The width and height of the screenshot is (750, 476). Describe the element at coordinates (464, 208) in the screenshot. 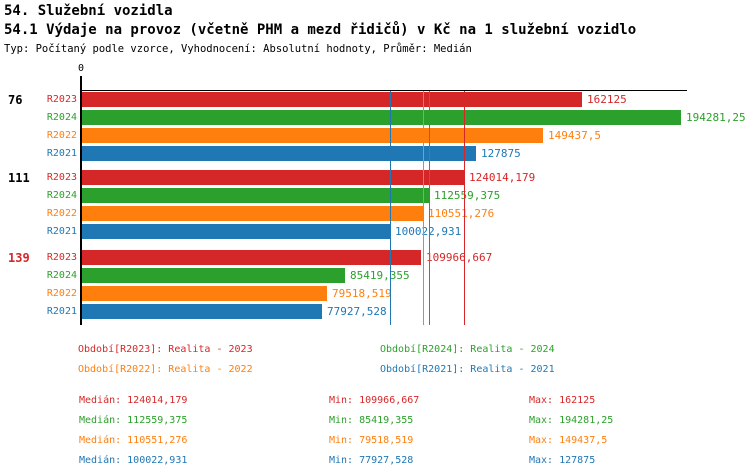

I see `median-line-R2023` at that location.